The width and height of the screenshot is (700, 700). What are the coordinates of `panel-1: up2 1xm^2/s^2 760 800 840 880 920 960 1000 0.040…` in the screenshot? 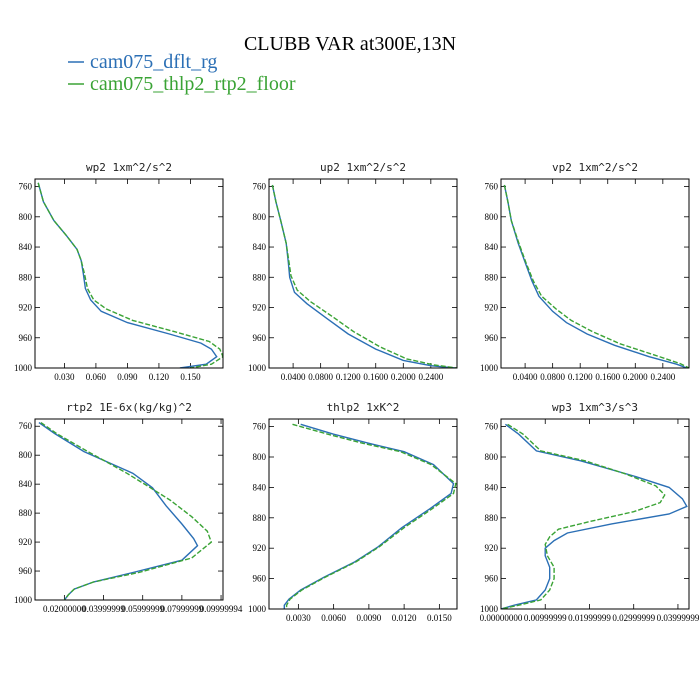 It's located at (353, 271).